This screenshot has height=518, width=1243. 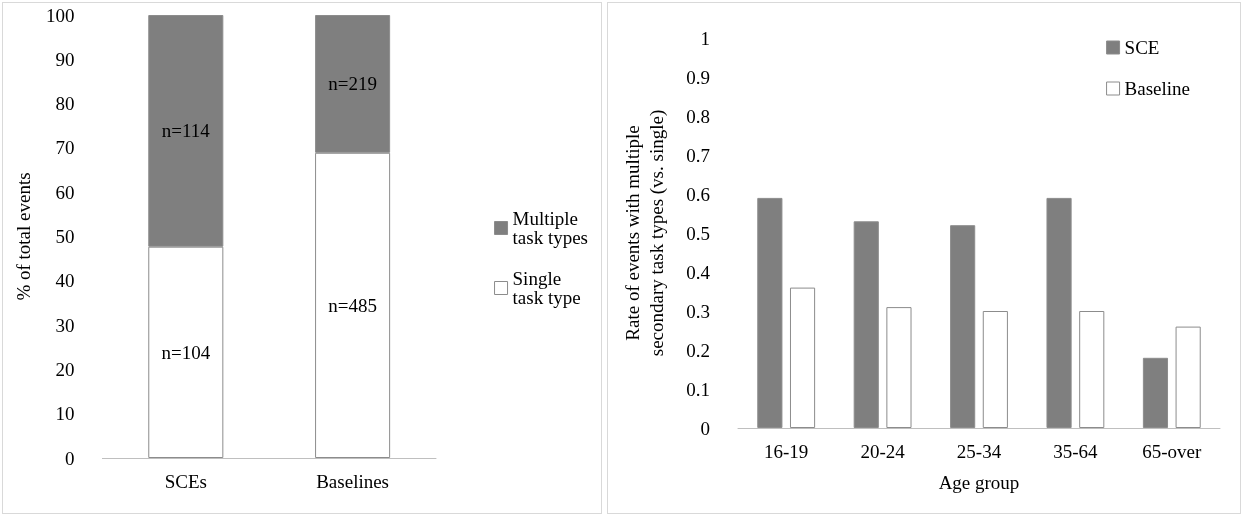 What do you see at coordinates (353, 481) in the screenshot?
I see `x-tick-label: Baselines` at bounding box center [353, 481].